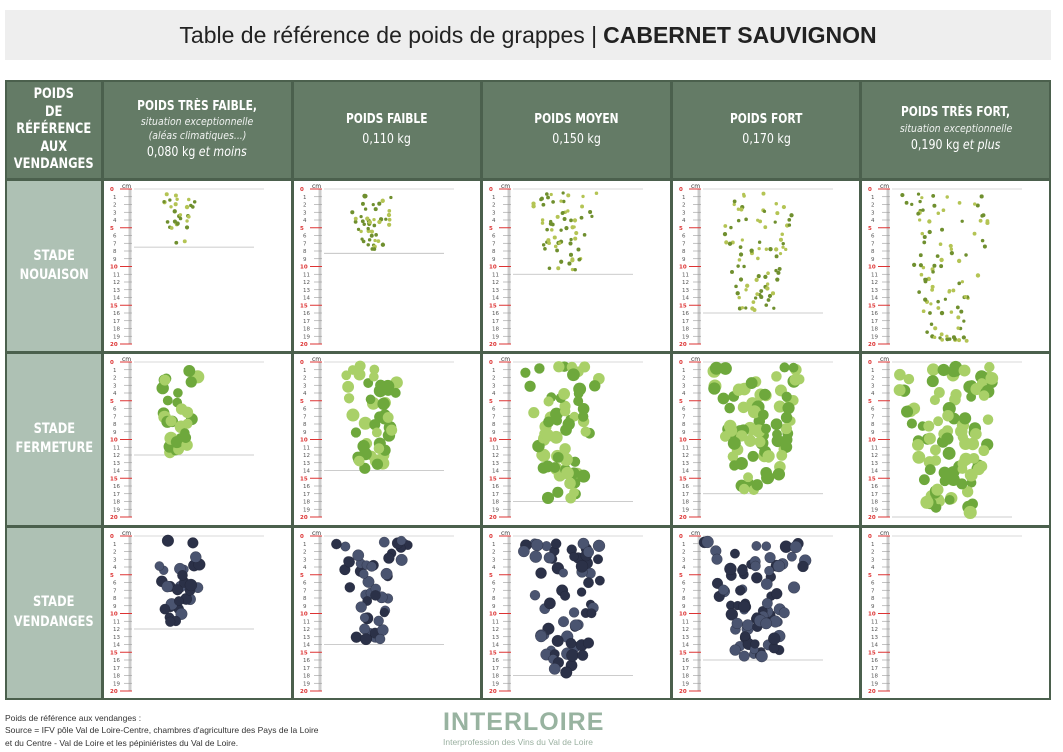 The height and width of the screenshot is (752, 1063). What do you see at coordinates (305, 237) in the screenshot?
I see `ruler-tick-label: 6` at bounding box center [305, 237].